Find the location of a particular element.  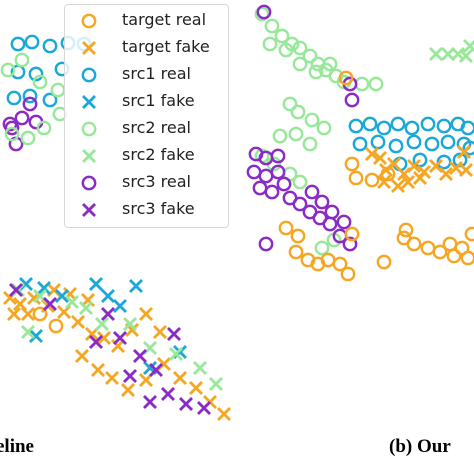

legend-item-src2-fake: src2 fake is located at coordinates (147, 156).